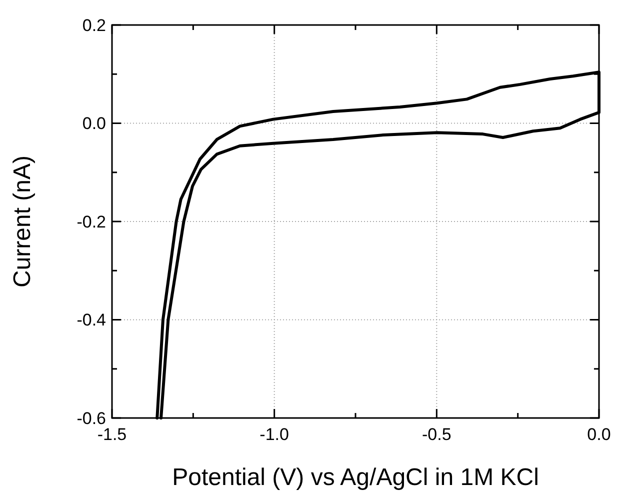 The image size is (618, 499). Describe the element at coordinates (112, 434) in the screenshot. I see `x-tick-label: -1.5` at that location.